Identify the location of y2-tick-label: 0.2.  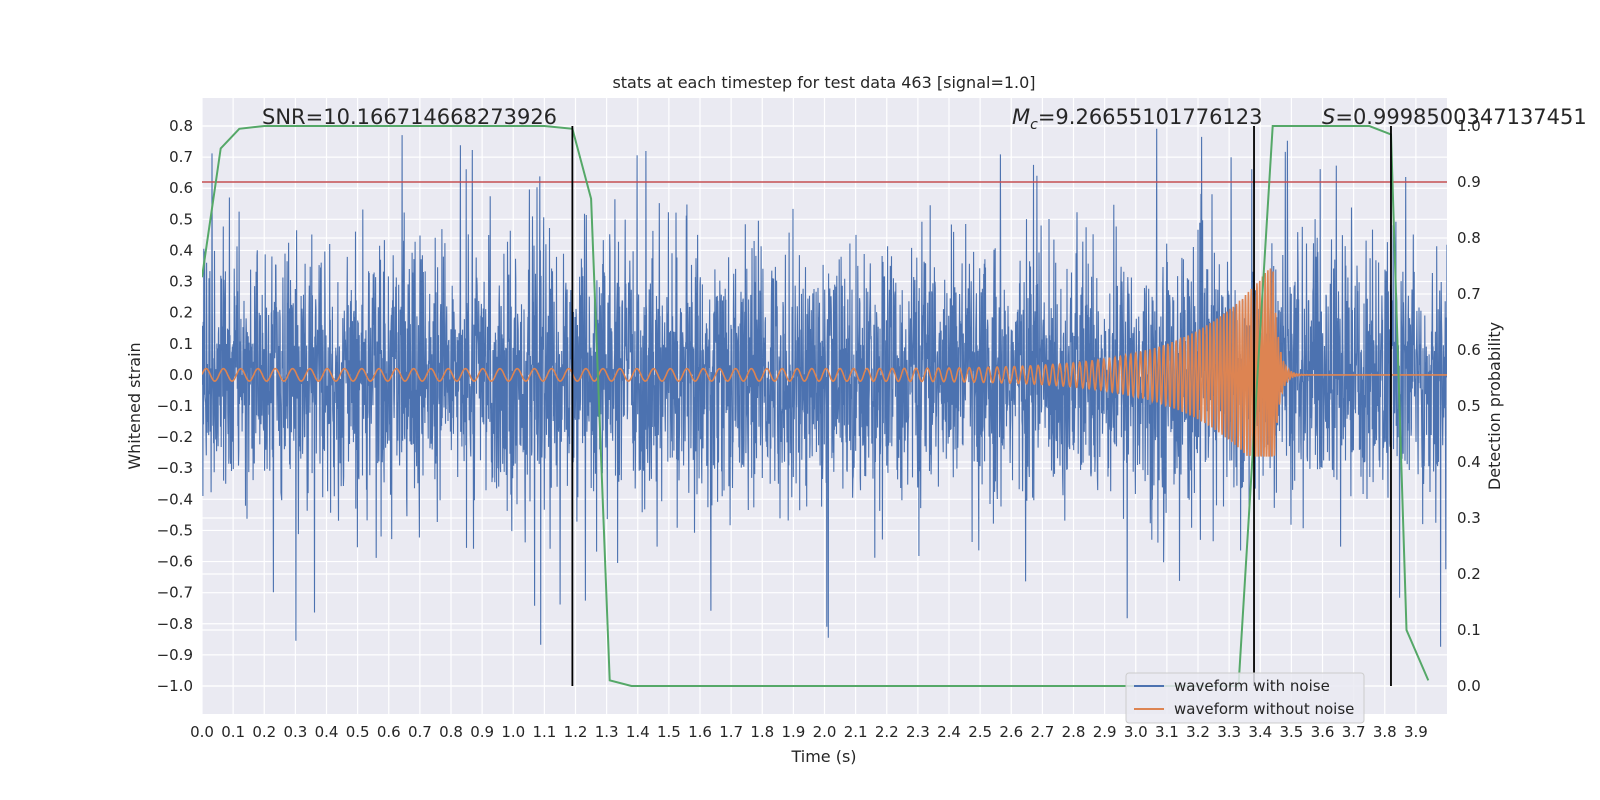
(1469, 574).